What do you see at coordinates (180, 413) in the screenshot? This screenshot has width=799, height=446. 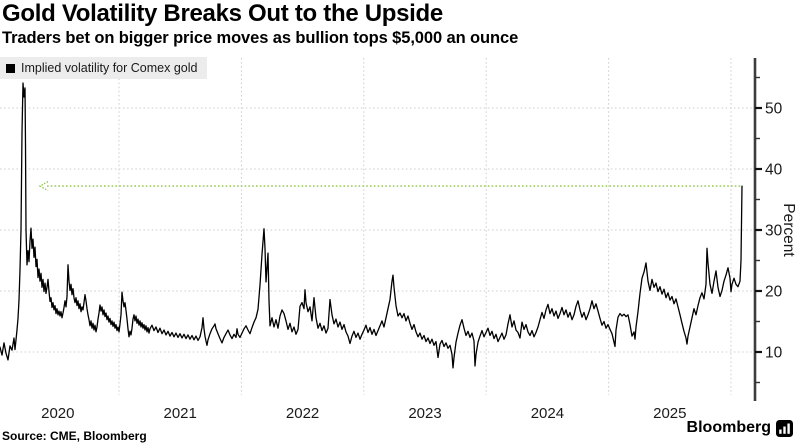 I see `x-tick-label: 2021` at bounding box center [180, 413].